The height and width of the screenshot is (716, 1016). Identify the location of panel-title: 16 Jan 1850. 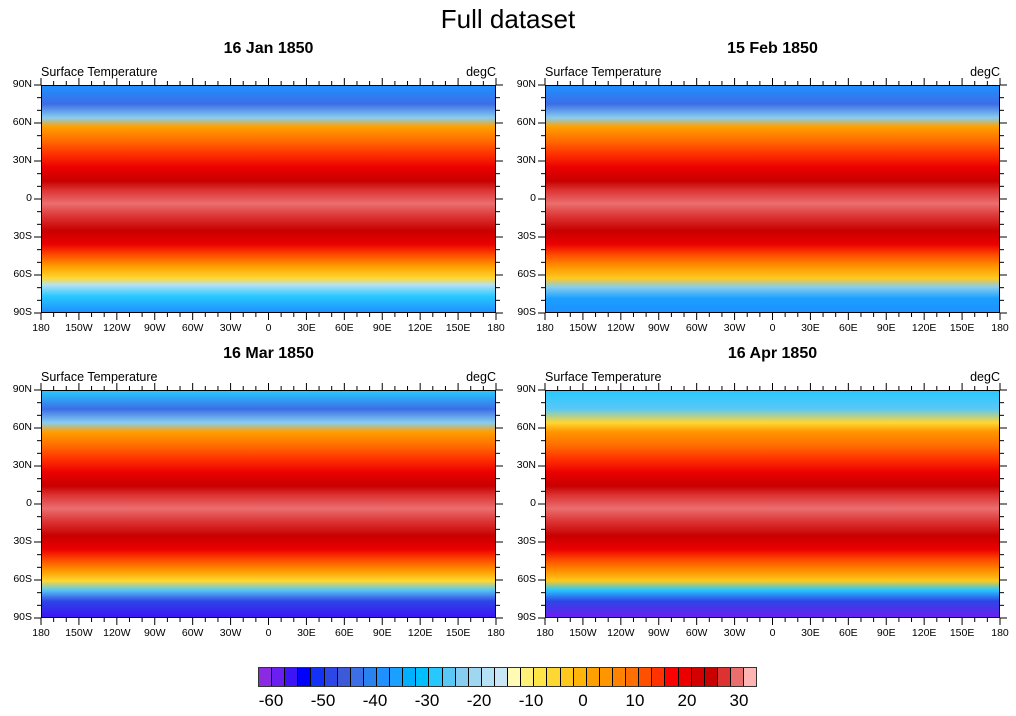
(268, 48).